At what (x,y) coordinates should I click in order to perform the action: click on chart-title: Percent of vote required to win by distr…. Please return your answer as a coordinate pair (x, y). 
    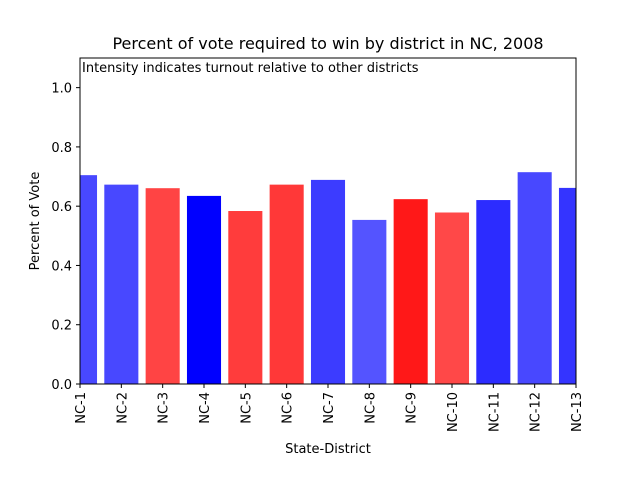
    Looking at the image, I should click on (327, 43).